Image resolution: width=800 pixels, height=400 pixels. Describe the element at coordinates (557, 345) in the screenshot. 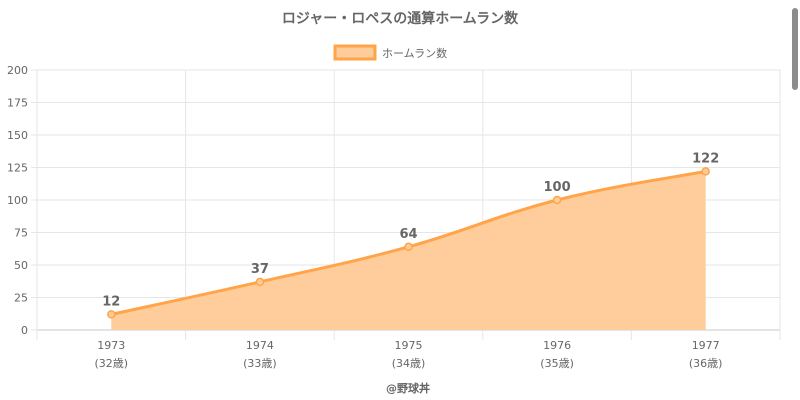

I see `x-tick-label: 1976` at that location.